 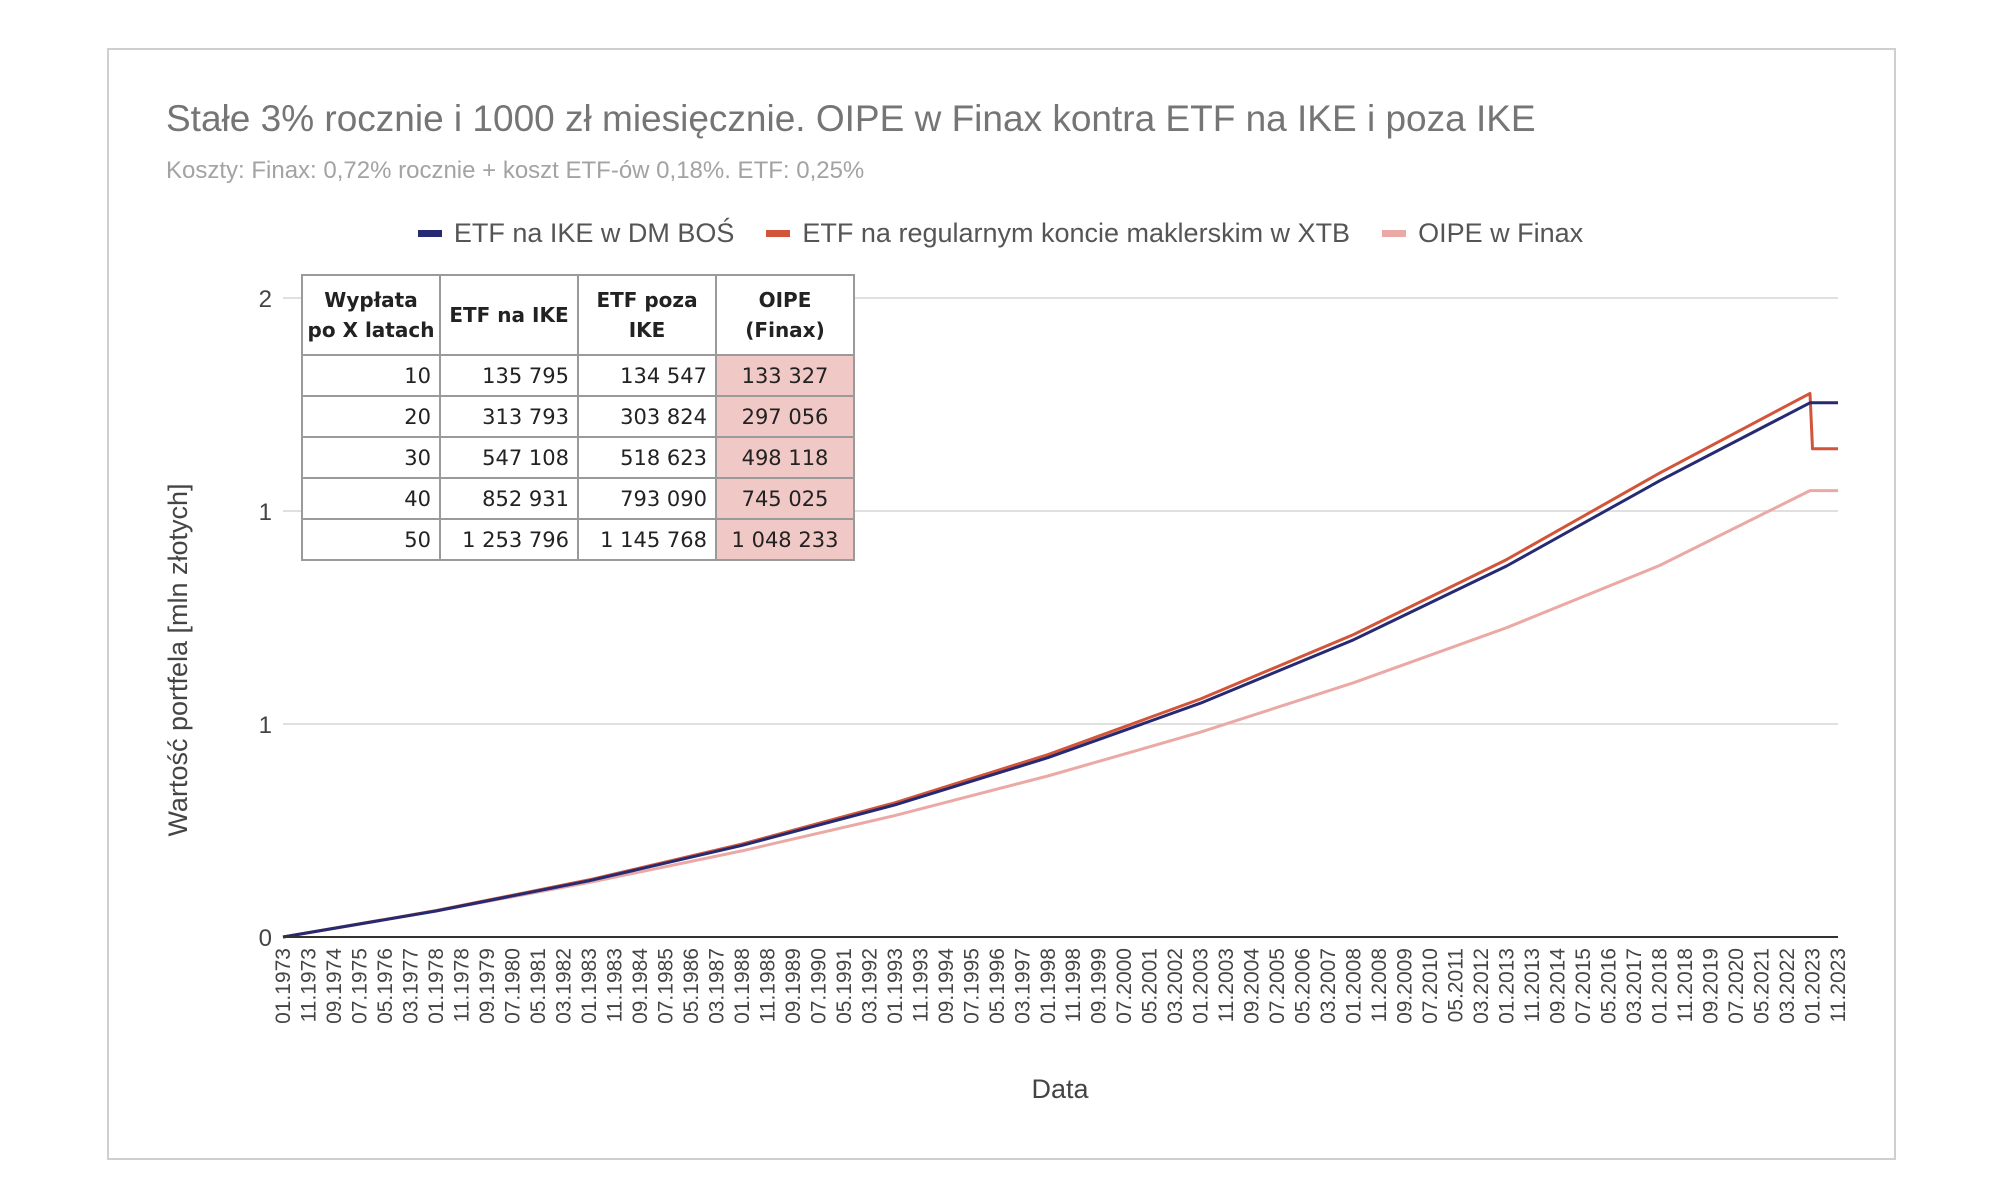 What do you see at coordinates (461, 985) in the screenshot?
I see `x-tick-label: 11.1978` at bounding box center [461, 985].